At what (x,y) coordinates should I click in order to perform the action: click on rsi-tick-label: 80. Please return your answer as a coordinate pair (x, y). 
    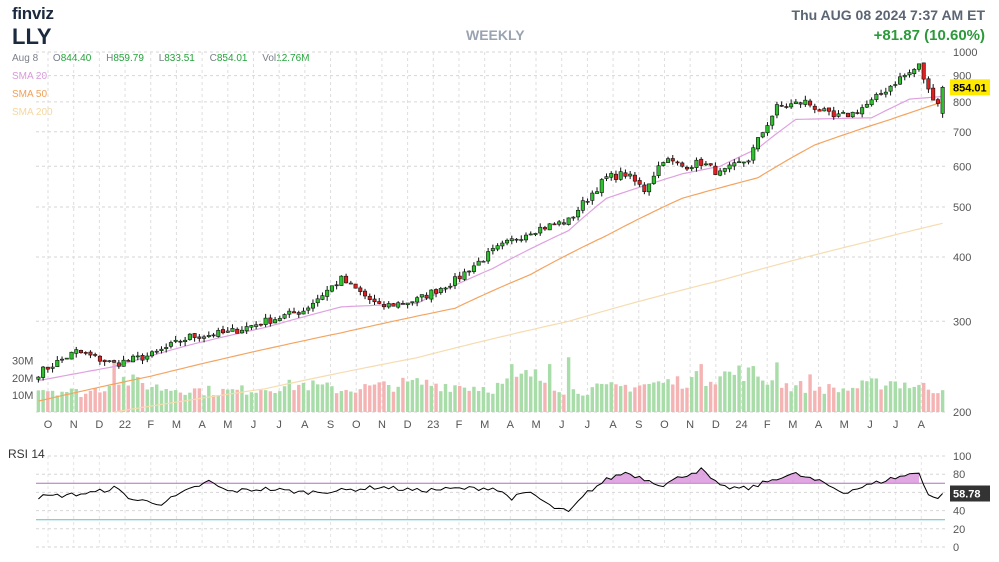
    Looking at the image, I should click on (959, 475).